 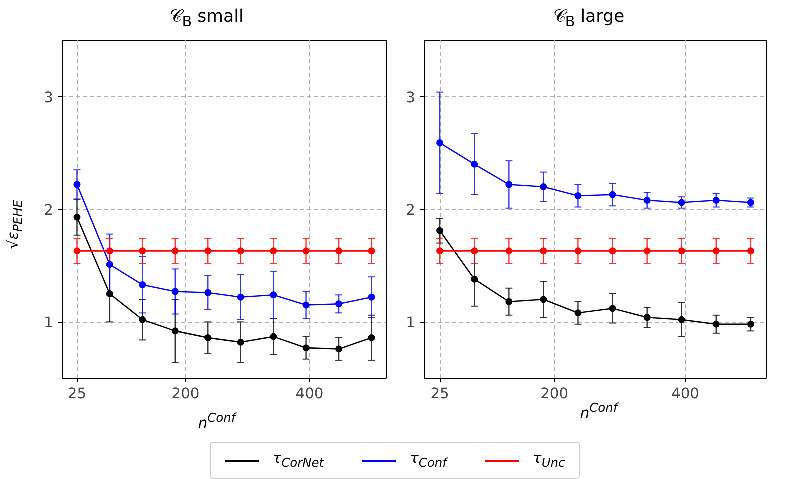 I want to click on chart-title: 𝒞$_{B}$ small, so click(x=207, y=19).